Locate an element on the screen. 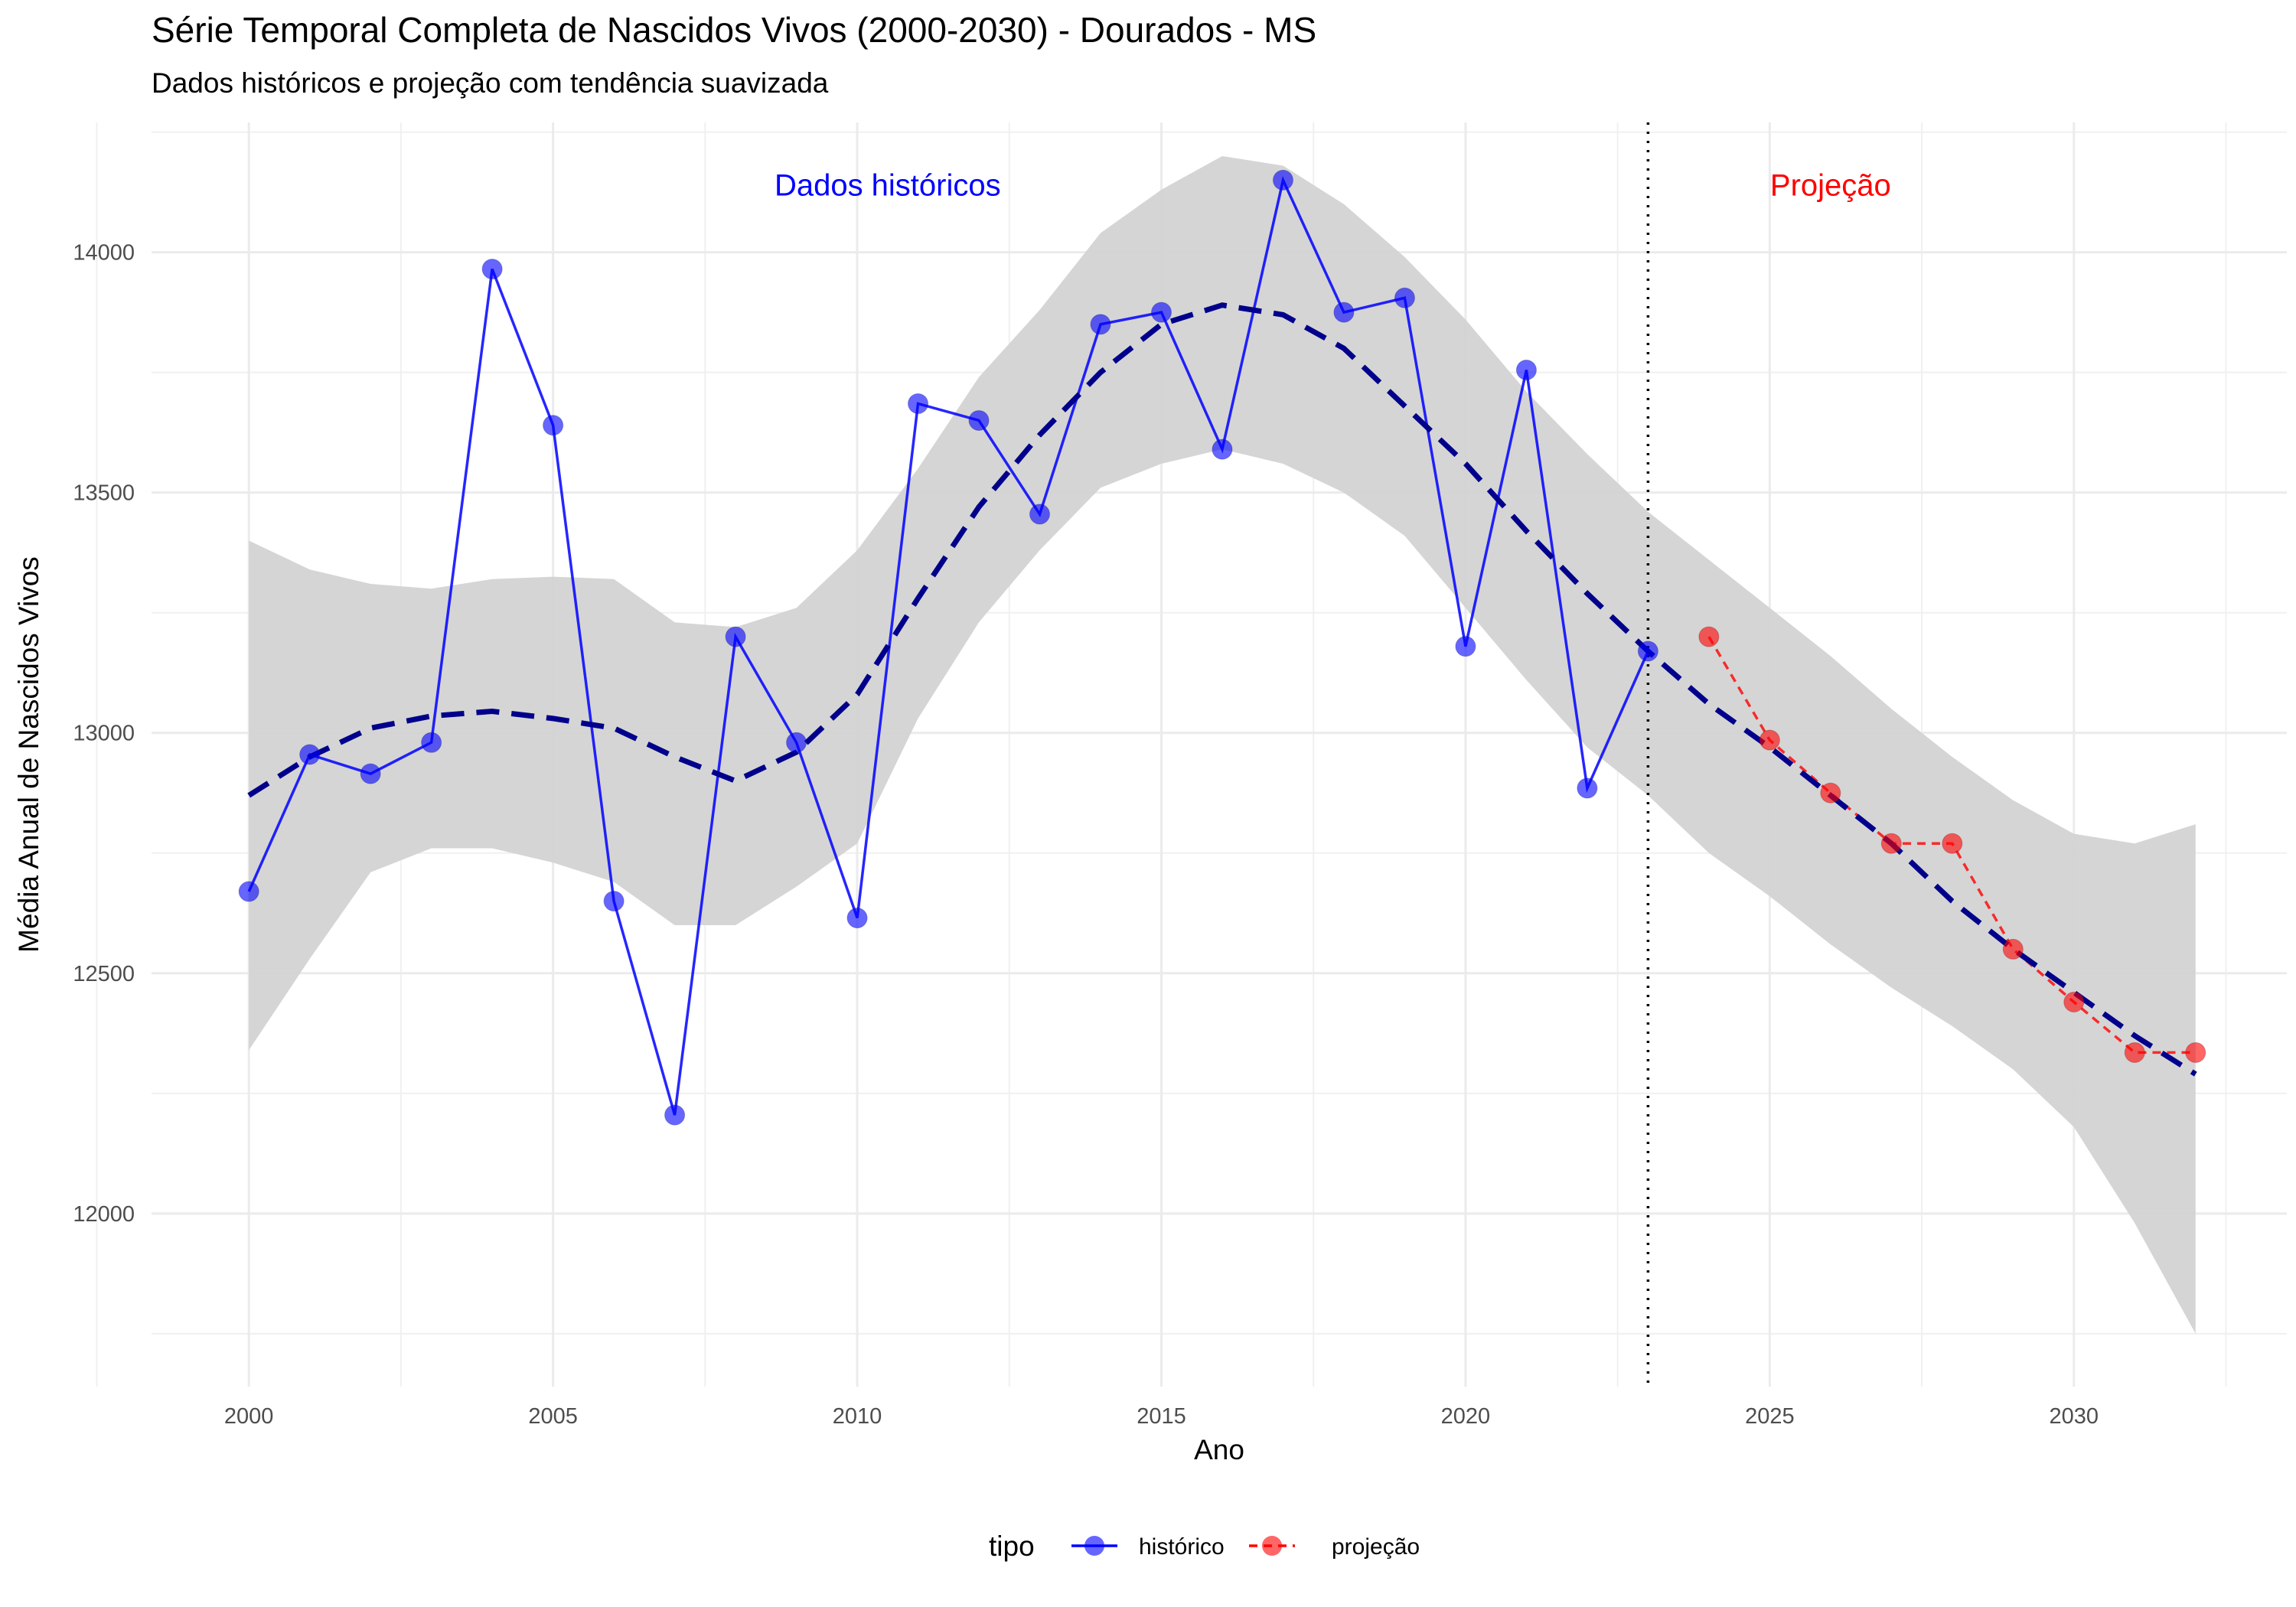 This screenshot has height=1607, width=2296. x-tick-label: 2015 is located at coordinates (1161, 1416).